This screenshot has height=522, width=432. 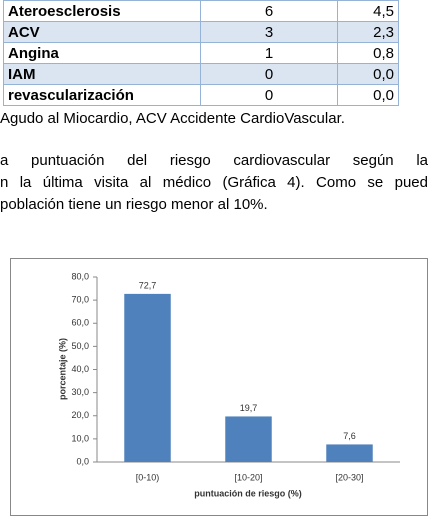 I want to click on cell: 1, so click(x=269, y=53).